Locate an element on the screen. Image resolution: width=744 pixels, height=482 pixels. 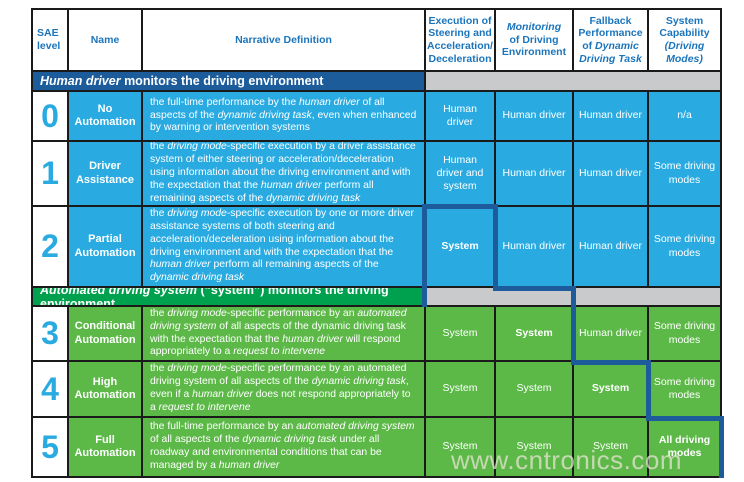
level-0-number: 0 is located at coordinates (50, 116).